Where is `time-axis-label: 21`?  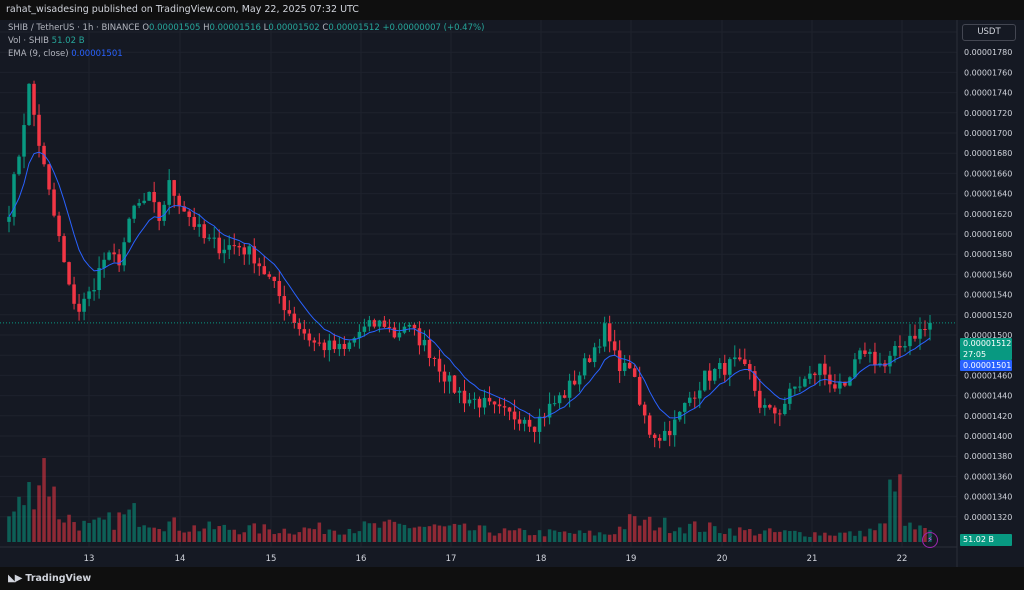
time-axis-label: 21 is located at coordinates (812, 559).